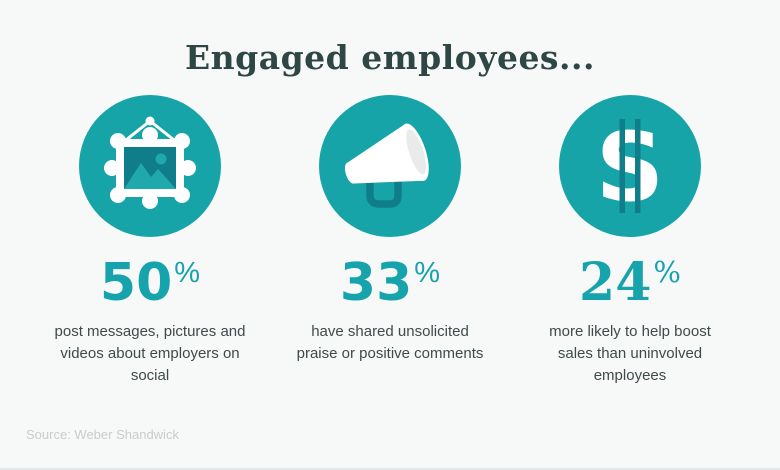 This screenshot has height=470, width=780. I want to click on stat-circle: S, so click(630, 166).